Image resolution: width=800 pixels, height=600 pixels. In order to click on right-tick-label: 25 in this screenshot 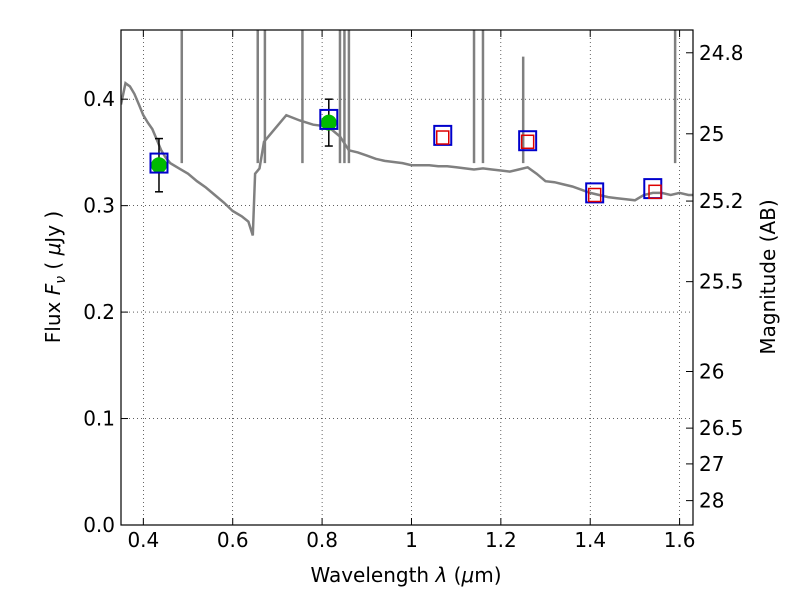, I will do `click(711, 134)`.